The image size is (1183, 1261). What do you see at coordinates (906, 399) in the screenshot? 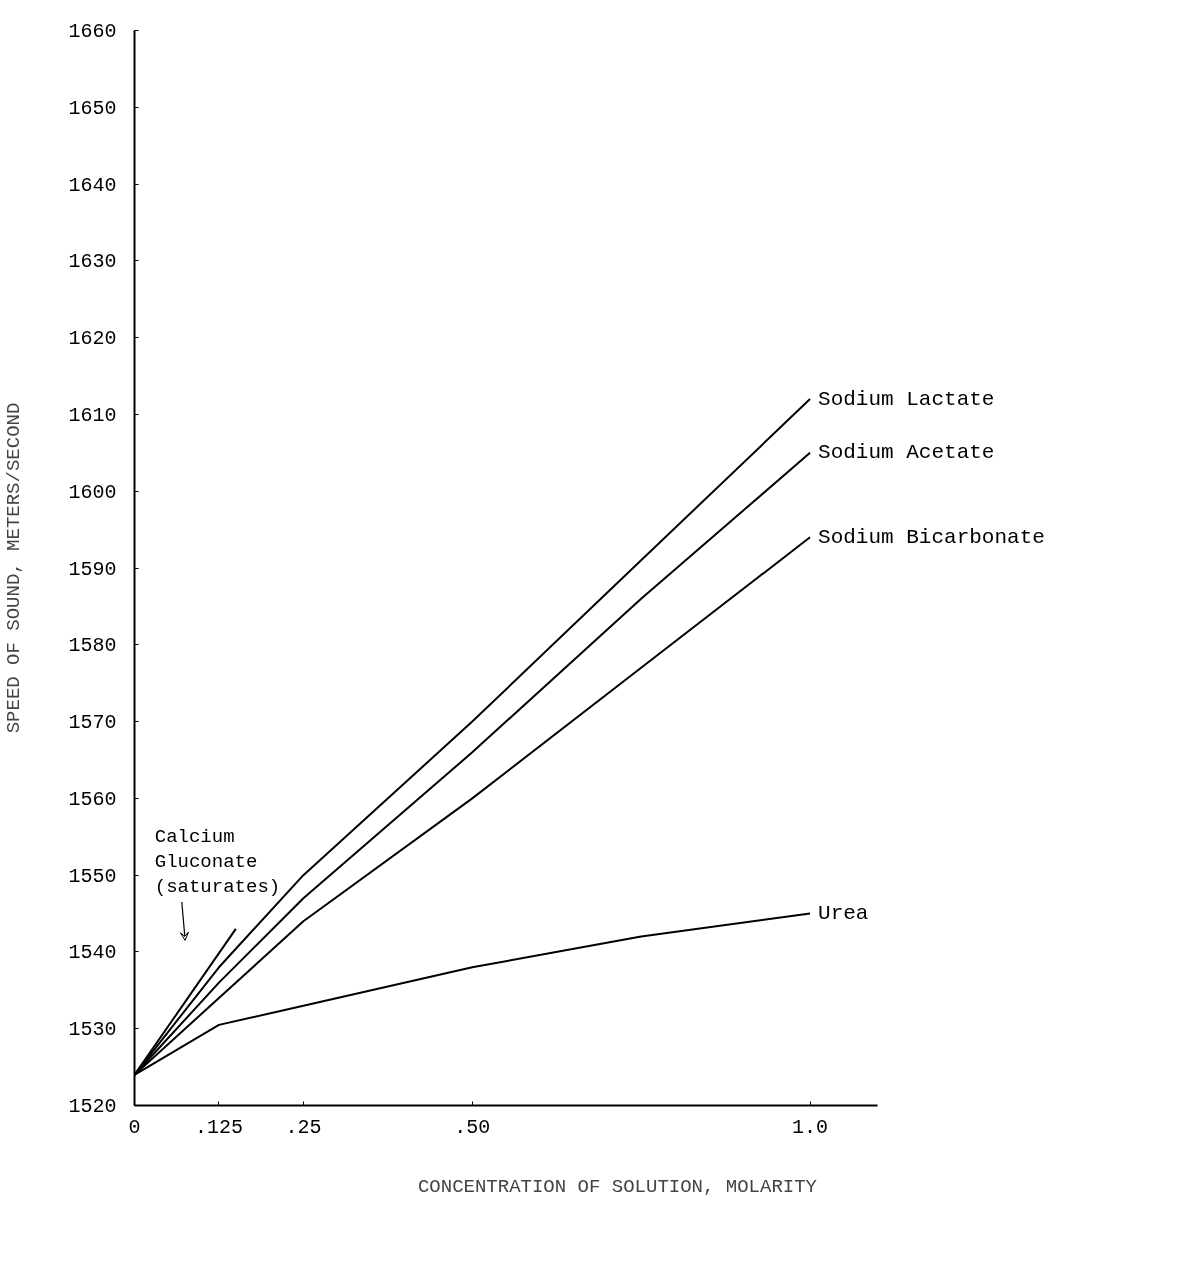
I see `series-label: Sodium Lactate` at bounding box center [906, 399].